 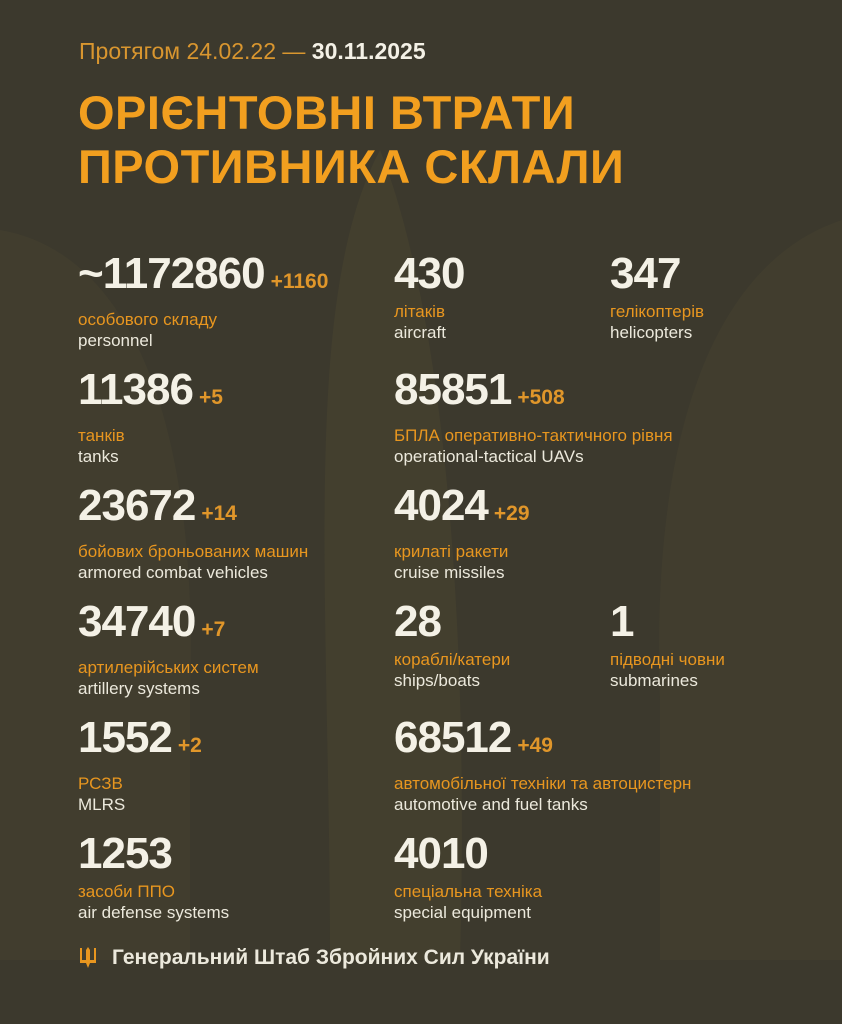 What do you see at coordinates (327, 112) in the screenshot?
I see `title-line-1: ОРІЄНТОВНІ ВТРАТИ` at bounding box center [327, 112].